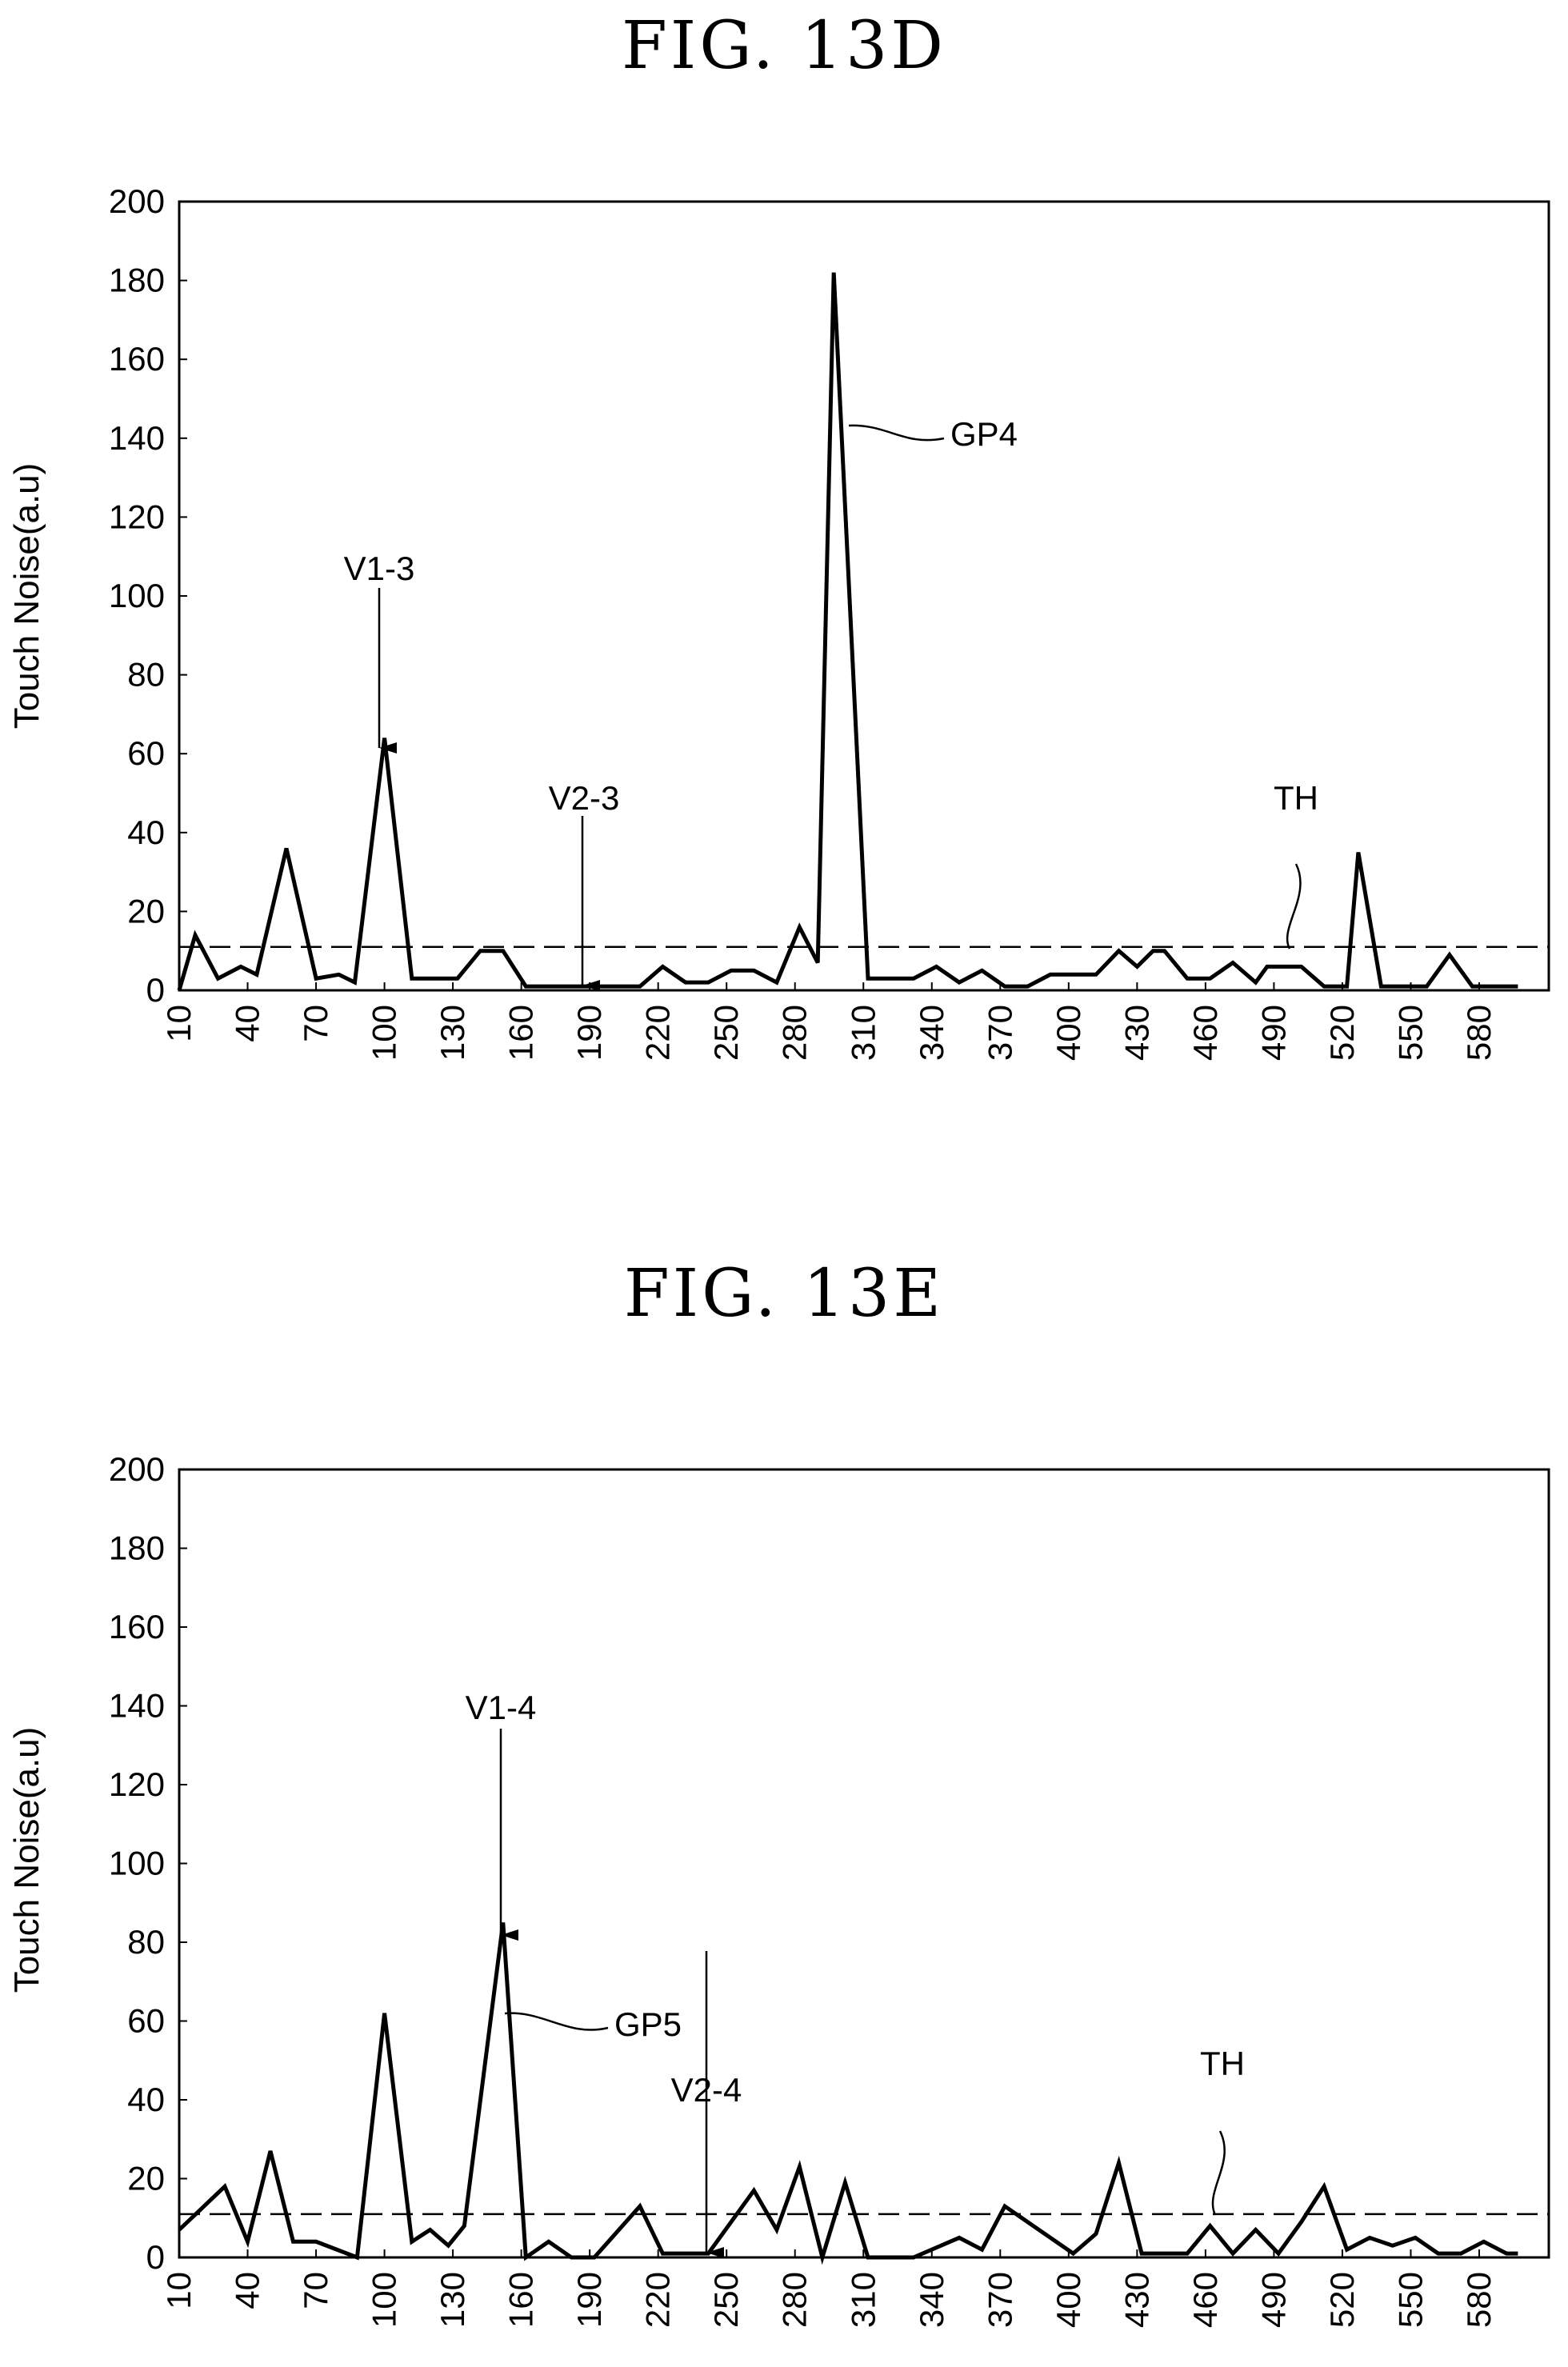 The height and width of the screenshot is (2367, 1568). I want to click on annotation-label: GP4, so click(984, 434).